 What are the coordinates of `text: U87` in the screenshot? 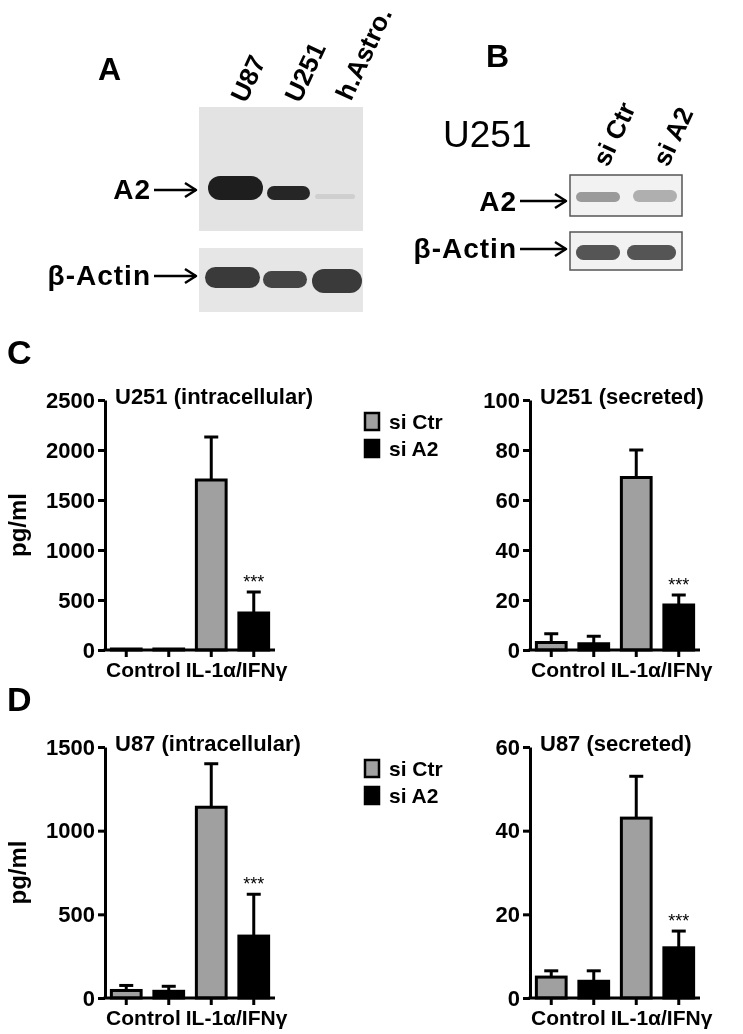 It's located at (248, 78).